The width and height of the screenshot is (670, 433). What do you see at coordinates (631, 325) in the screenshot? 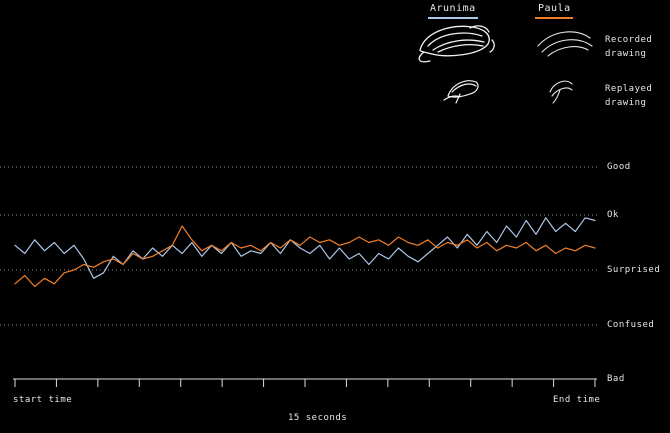
I see `y-label-confused: Confused` at bounding box center [631, 325].